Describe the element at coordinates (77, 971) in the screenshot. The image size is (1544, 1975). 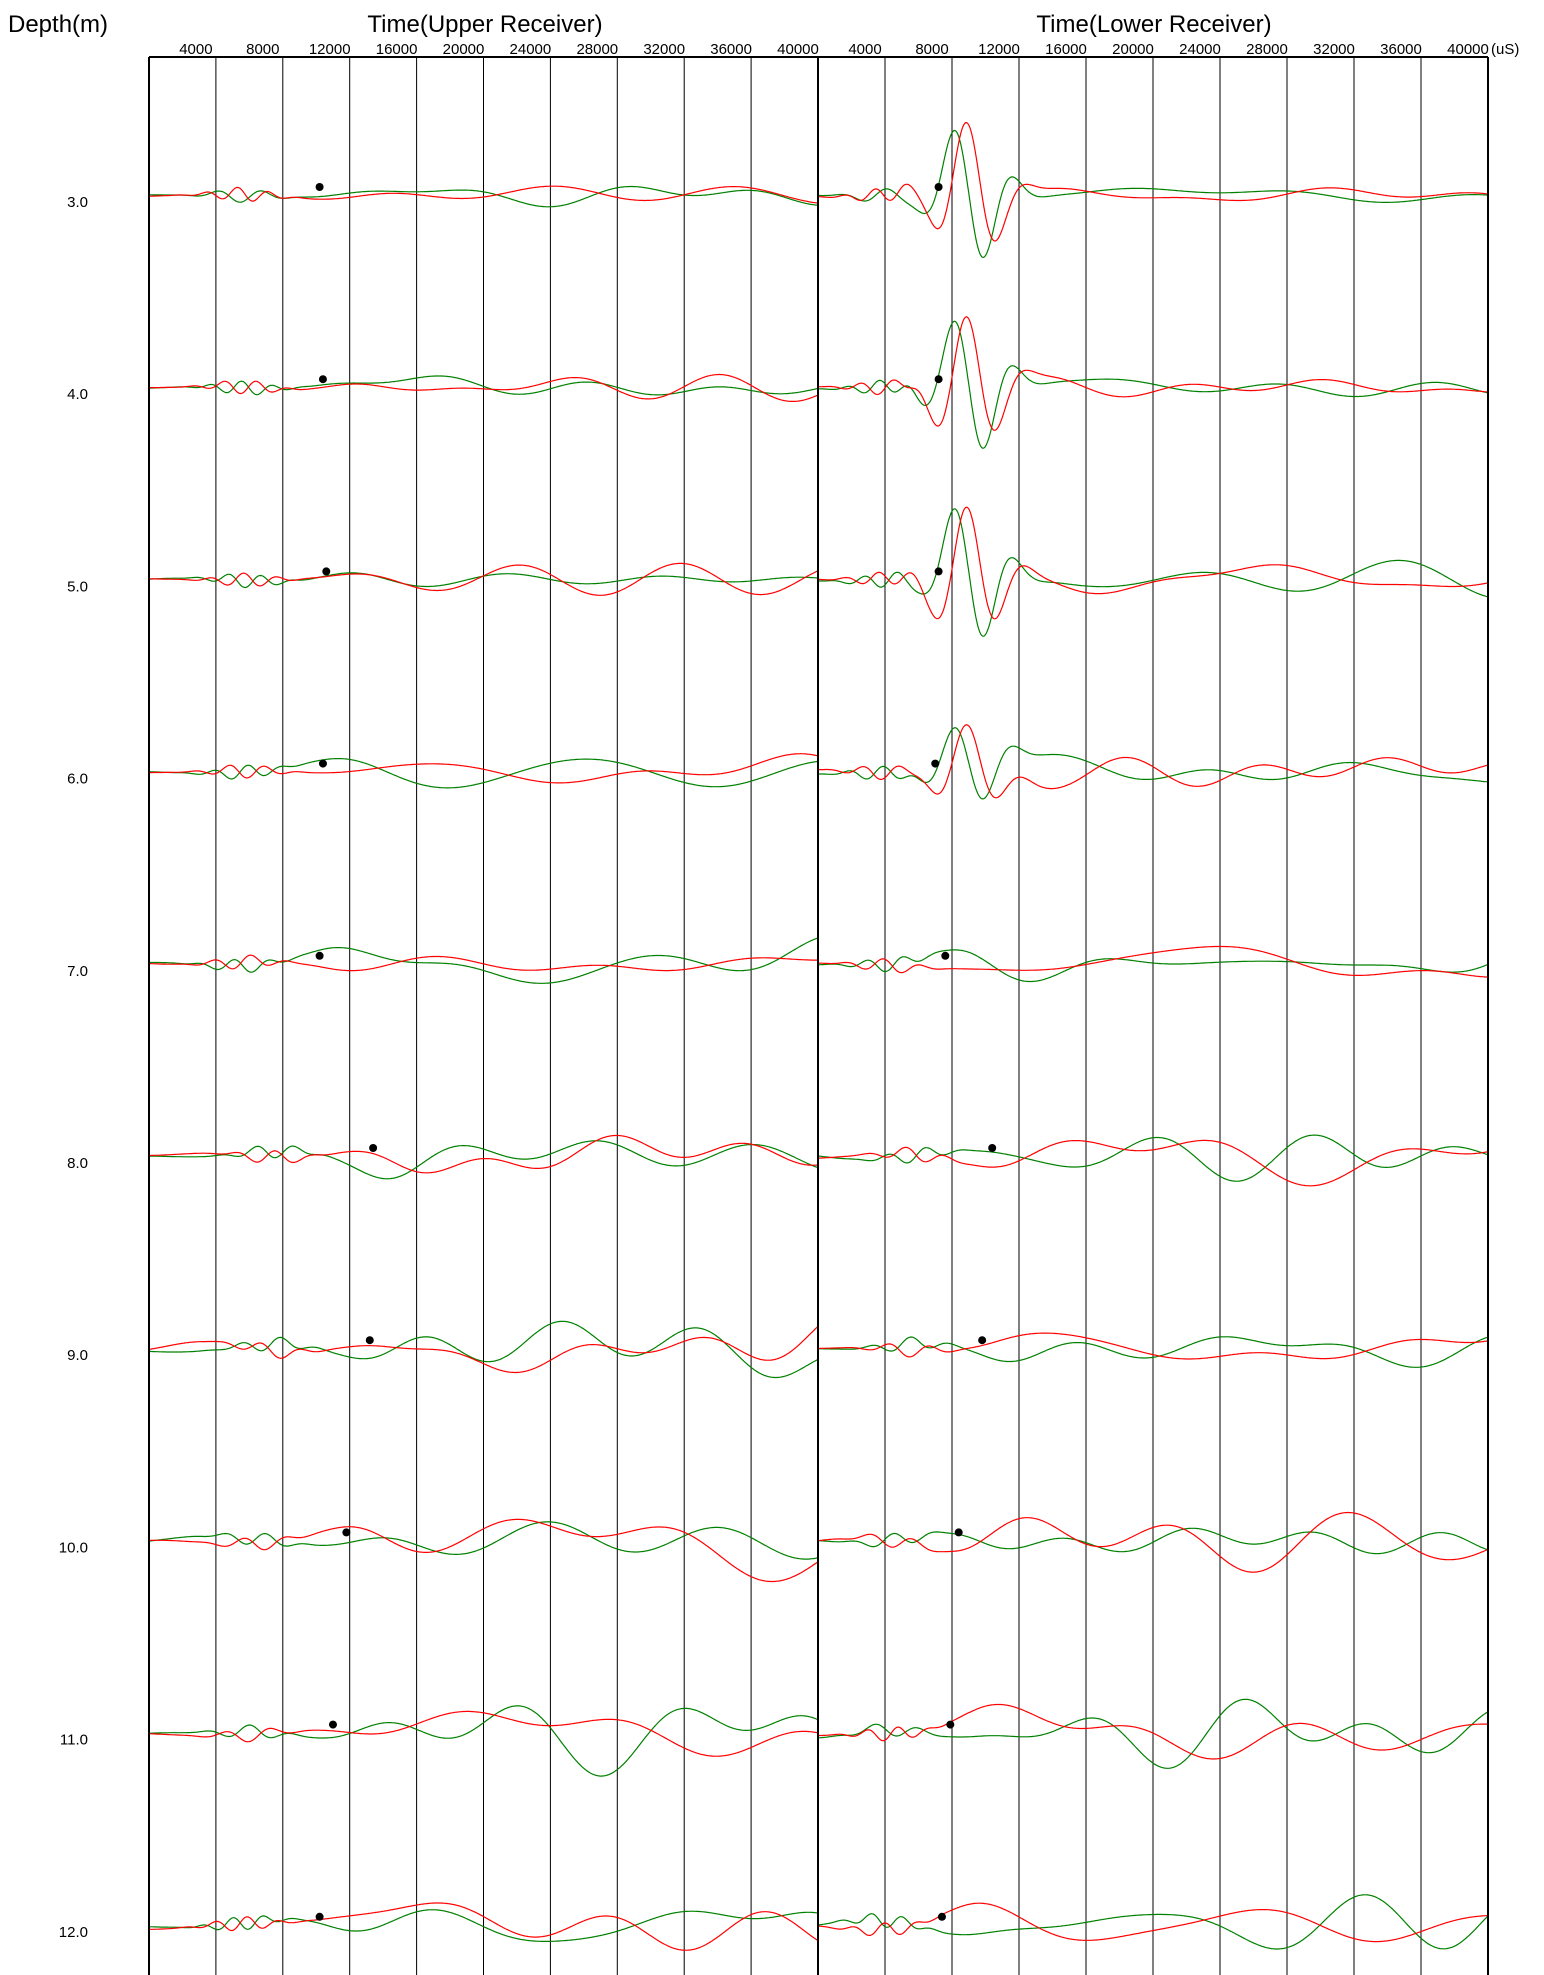
I see `depth-label: 7.0` at that location.